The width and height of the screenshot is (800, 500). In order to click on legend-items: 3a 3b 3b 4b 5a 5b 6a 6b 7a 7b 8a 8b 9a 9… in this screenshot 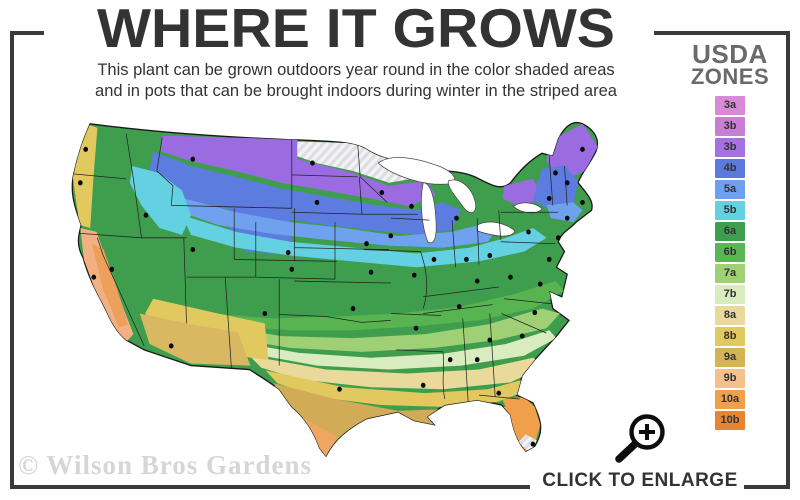, I will do `click(730, 262)`.